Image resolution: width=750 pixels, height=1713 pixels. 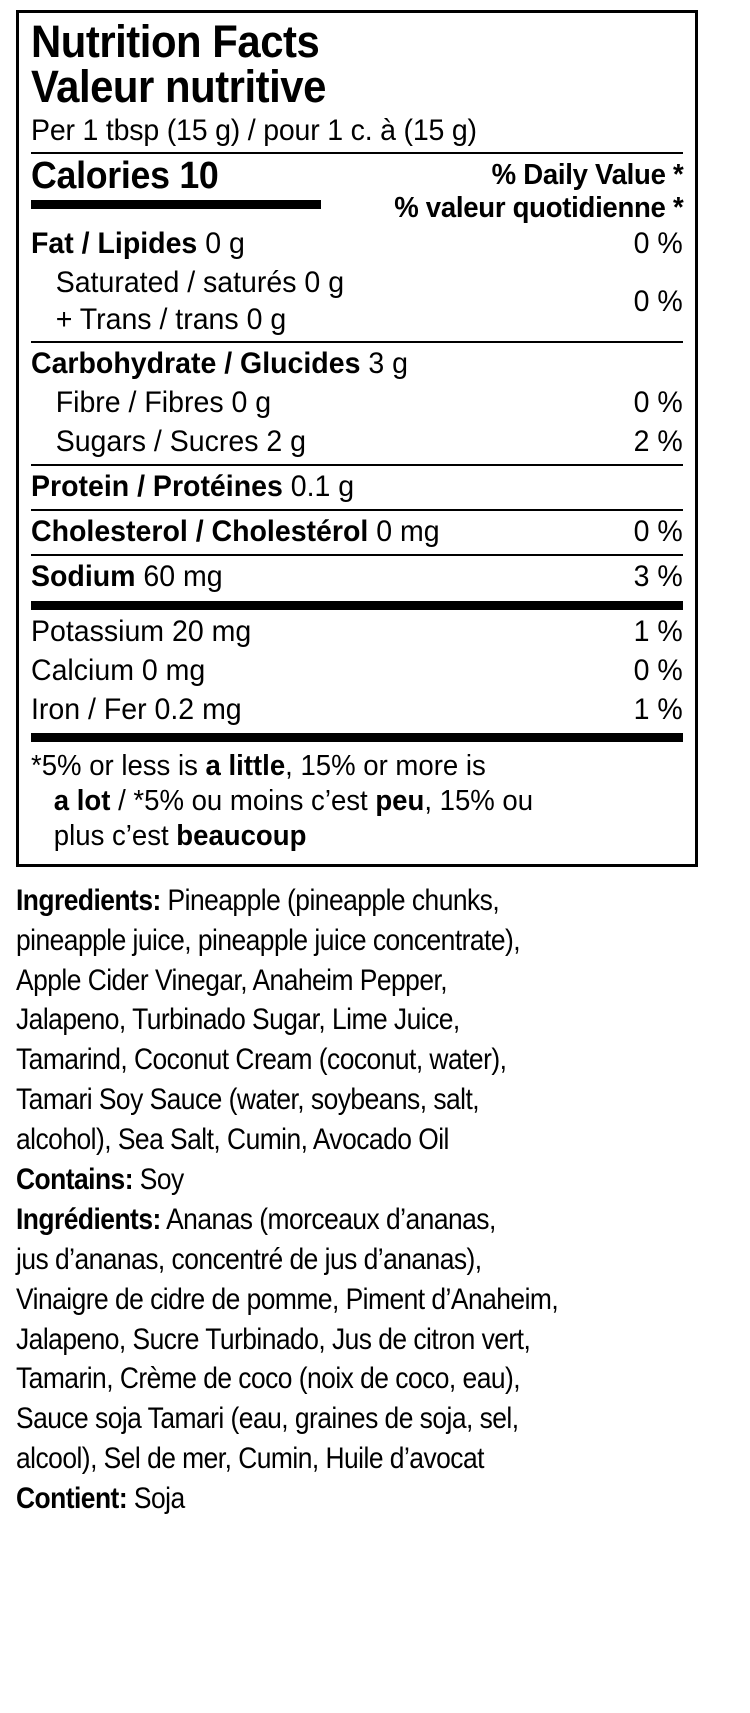 What do you see at coordinates (175, 41) in the screenshot?
I see `panel-title-english: Nutrition Facts` at bounding box center [175, 41].